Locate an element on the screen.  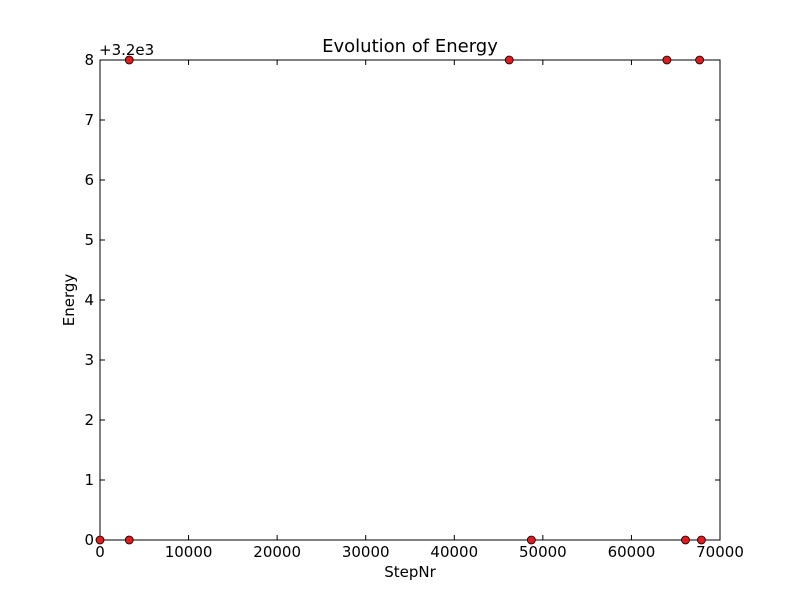
y-tick-label: 4 is located at coordinates (89, 300).